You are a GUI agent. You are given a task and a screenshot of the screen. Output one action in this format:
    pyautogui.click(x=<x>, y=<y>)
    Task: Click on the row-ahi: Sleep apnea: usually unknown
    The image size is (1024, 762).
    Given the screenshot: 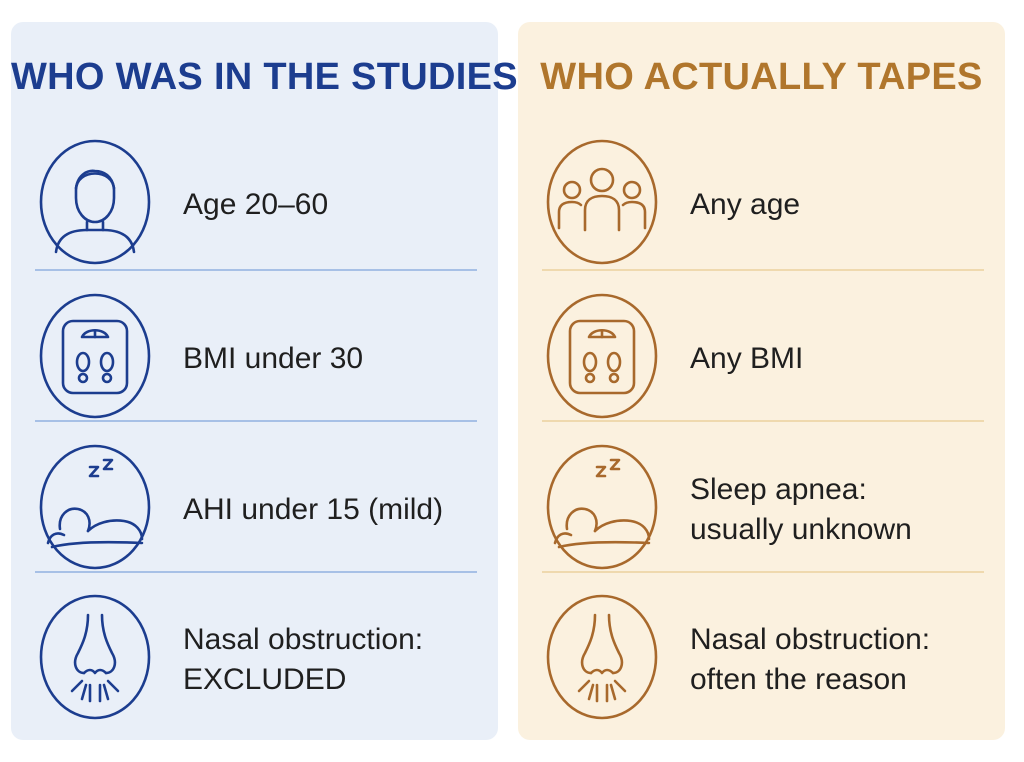 What is the action you would take?
    pyautogui.click(x=761, y=510)
    